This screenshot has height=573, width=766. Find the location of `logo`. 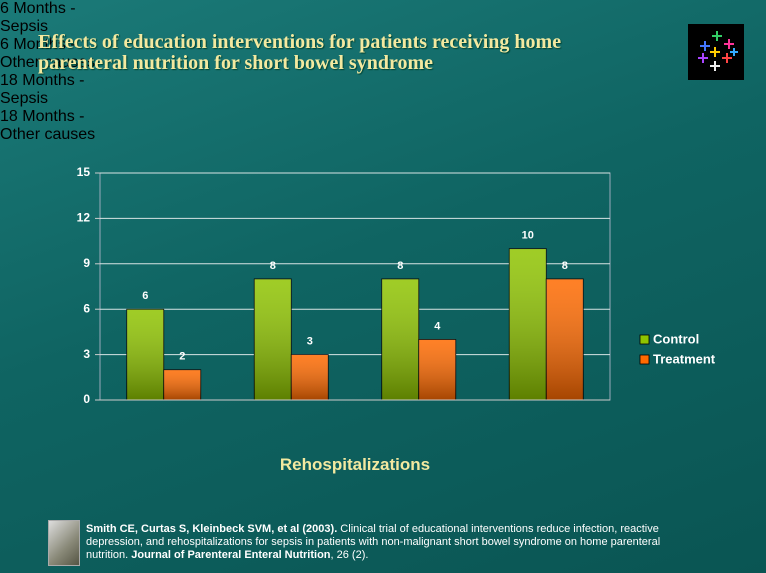

logo is located at coordinates (716, 52).